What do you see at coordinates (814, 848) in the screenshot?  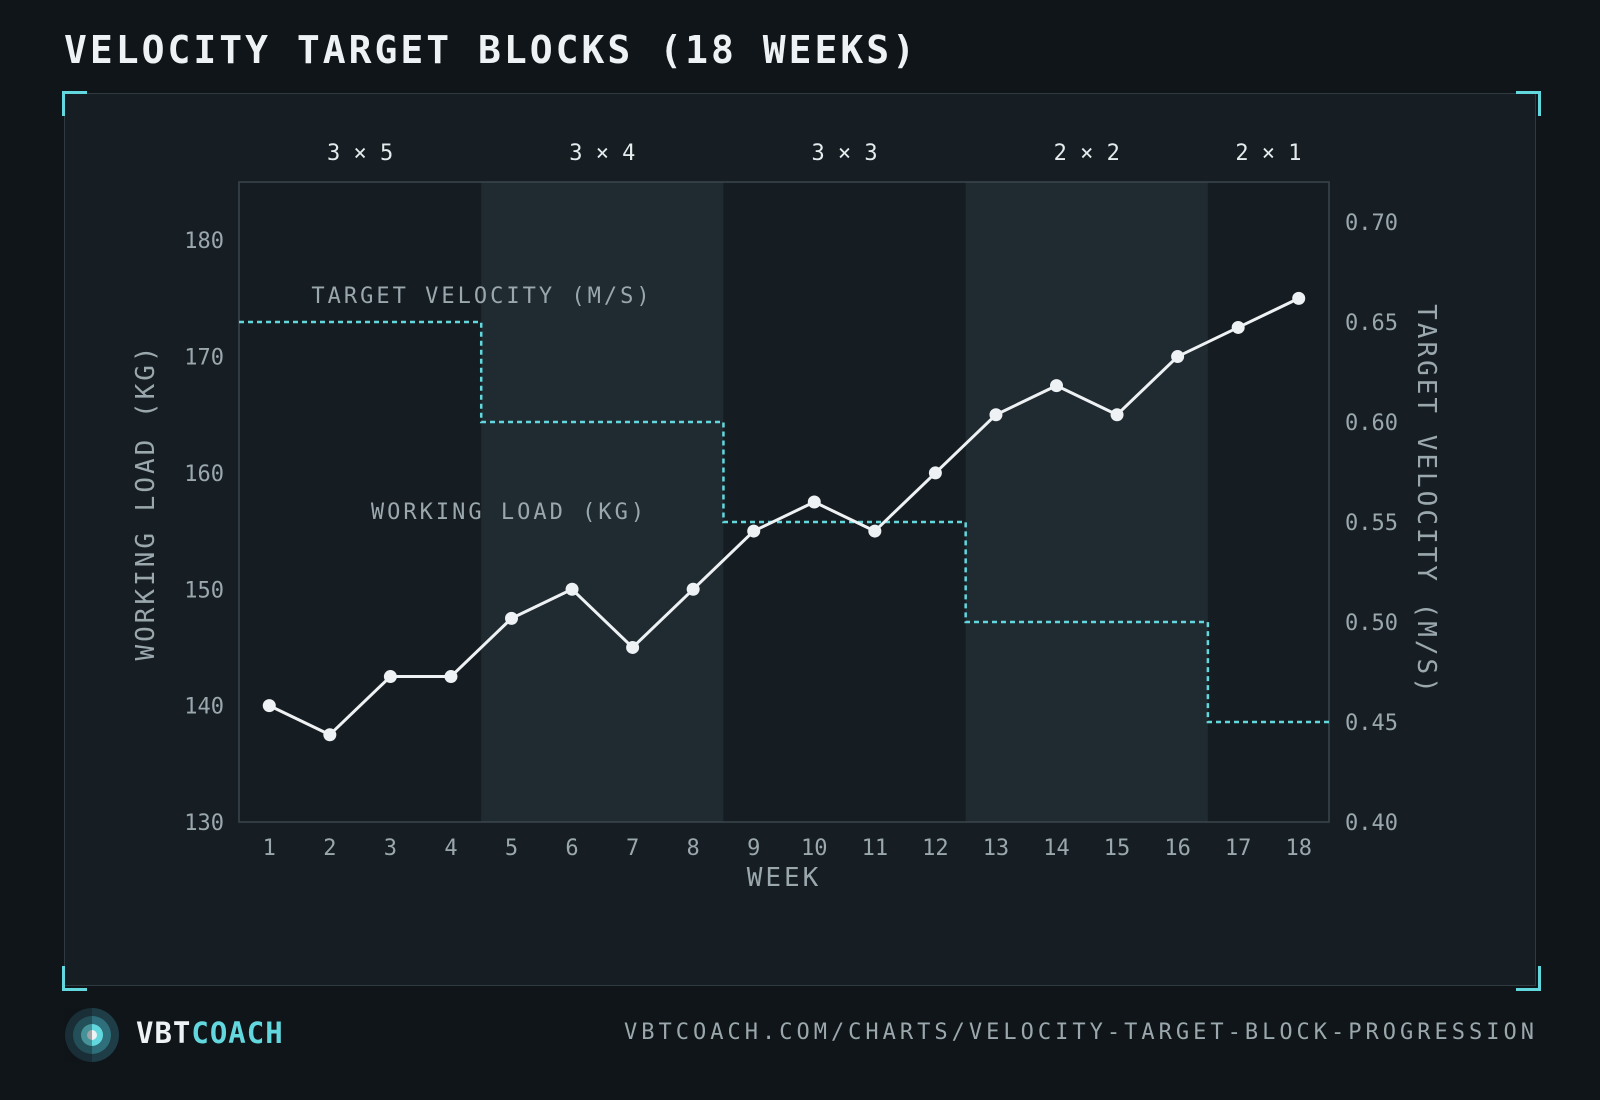 I see `x-tick-label: 10` at bounding box center [814, 848].